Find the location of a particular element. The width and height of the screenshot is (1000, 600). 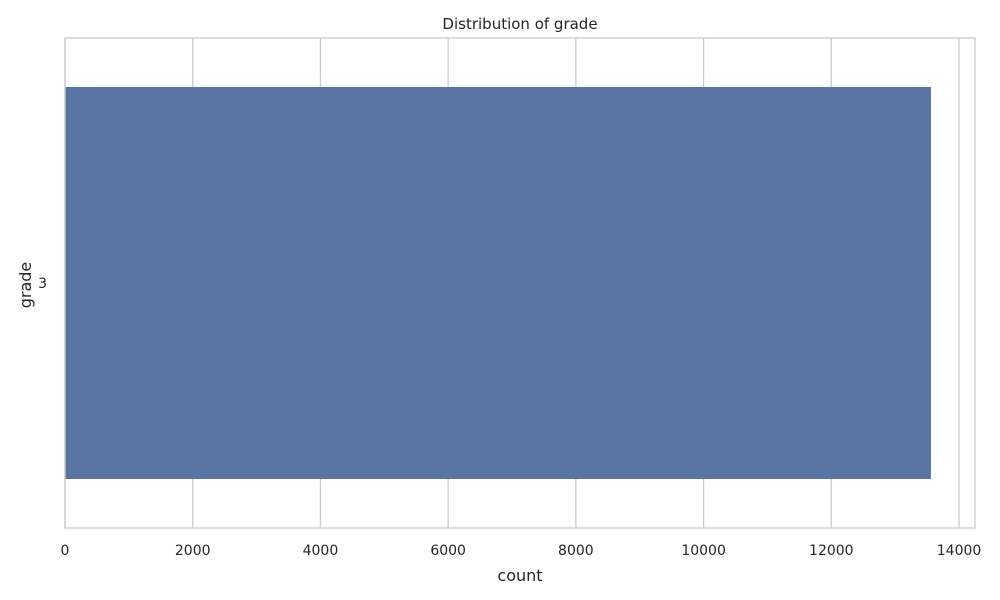

chart-title: Distribution of grade is located at coordinates (519, 24).